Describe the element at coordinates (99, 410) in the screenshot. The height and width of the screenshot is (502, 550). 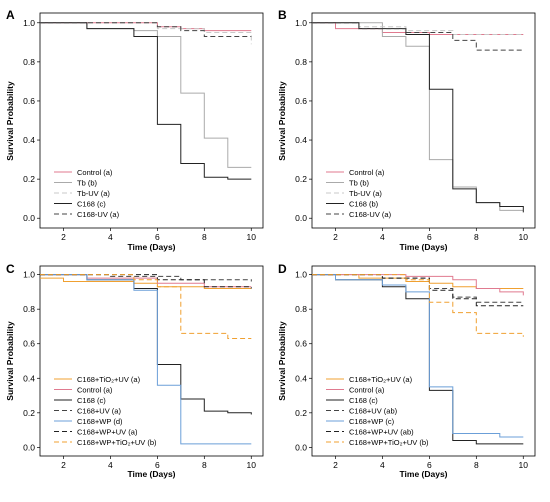
I see `legend-label: C168+UV (a)` at that location.